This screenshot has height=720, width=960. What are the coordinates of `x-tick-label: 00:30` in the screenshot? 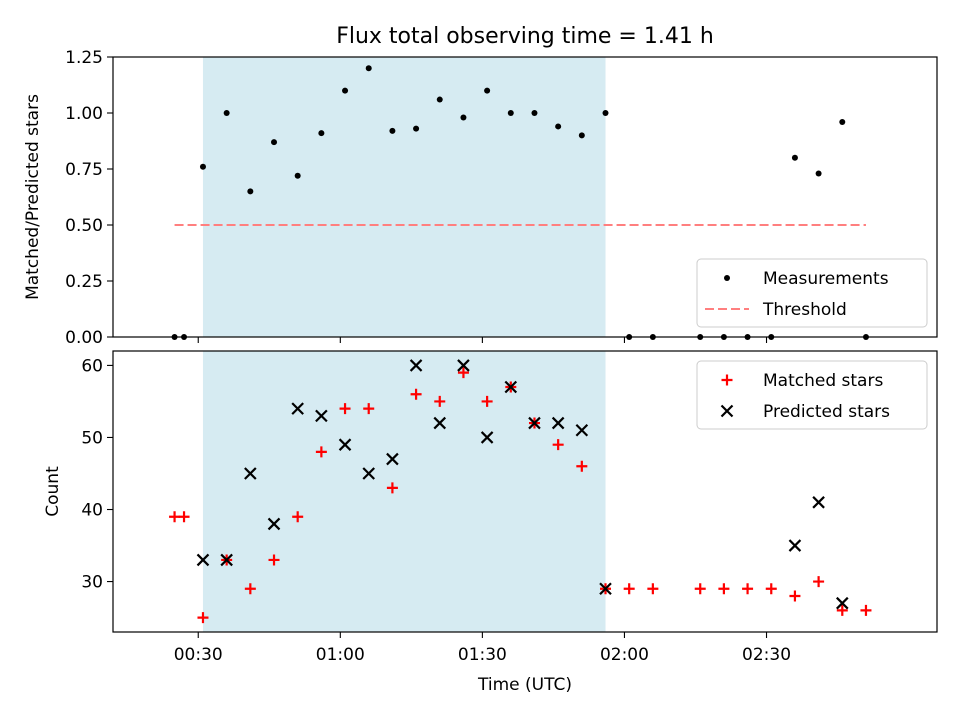 It's located at (198, 655).